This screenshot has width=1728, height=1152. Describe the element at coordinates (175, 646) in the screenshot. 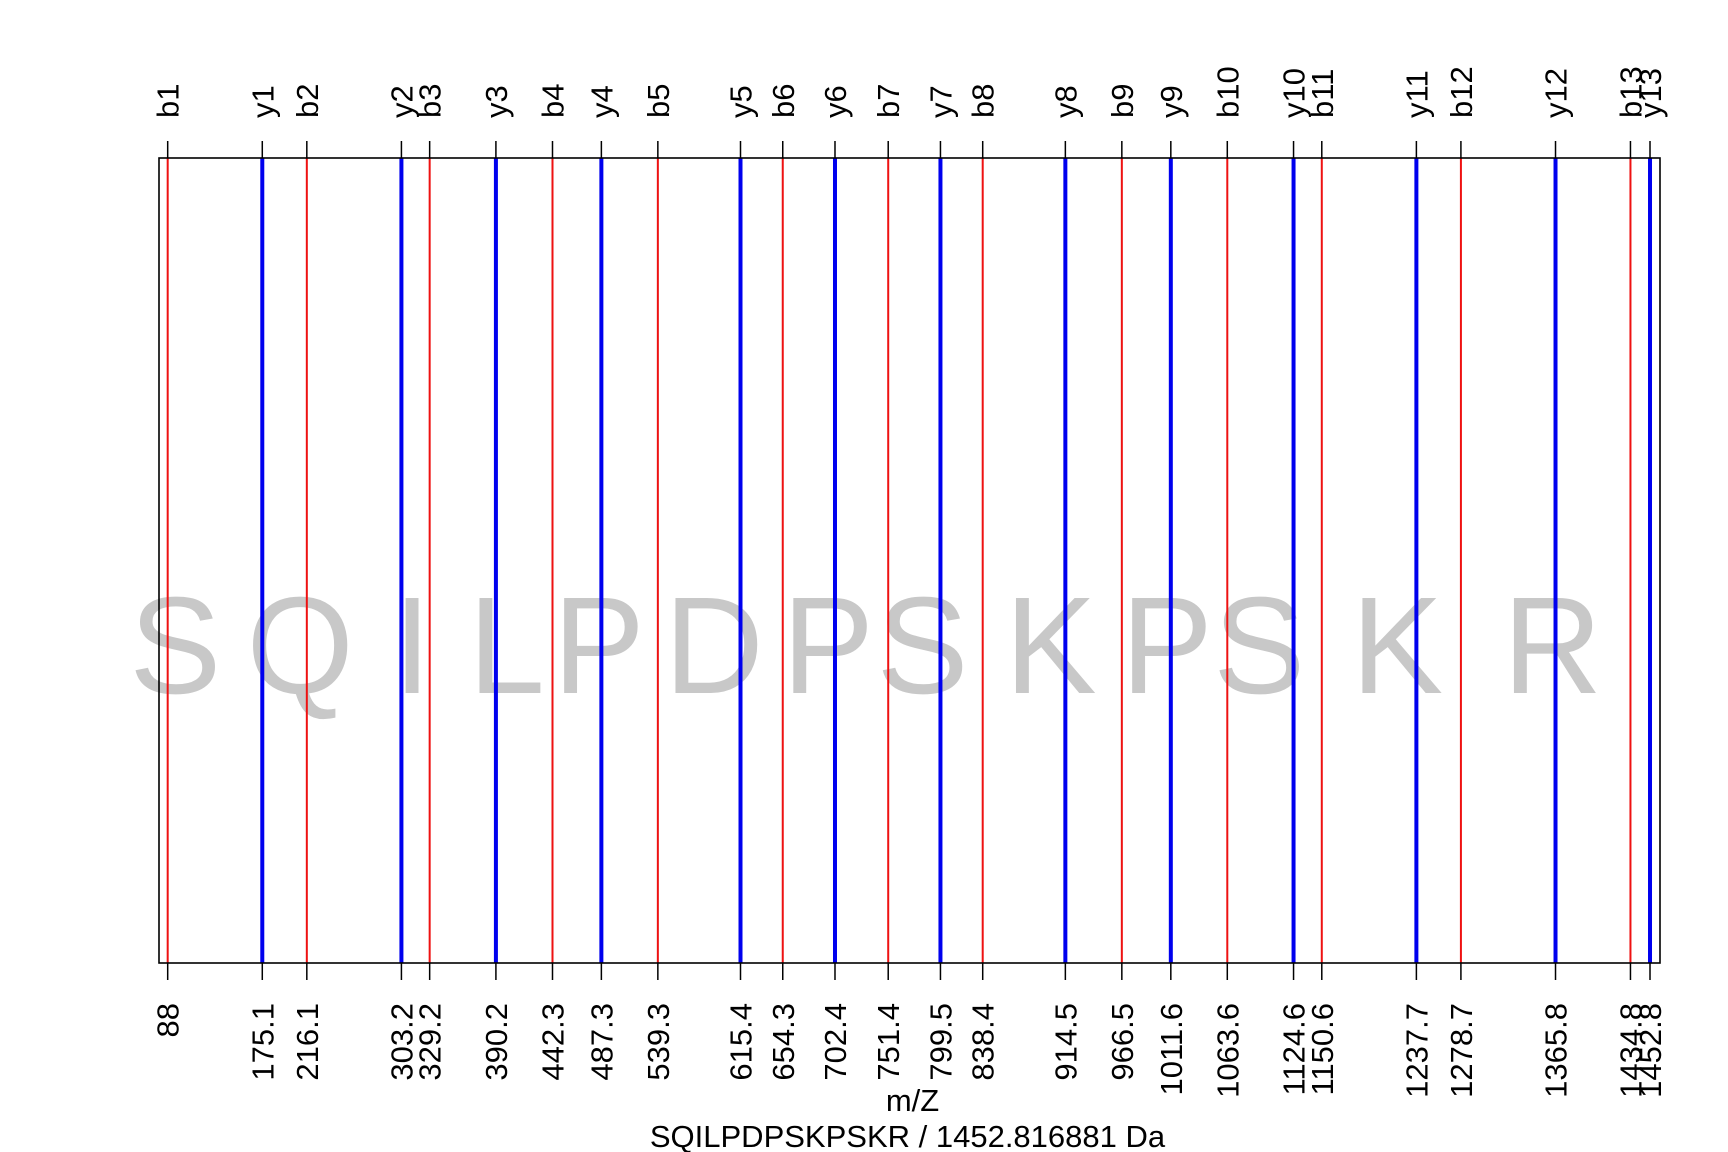

I see `residue-letter-1: S` at that location.